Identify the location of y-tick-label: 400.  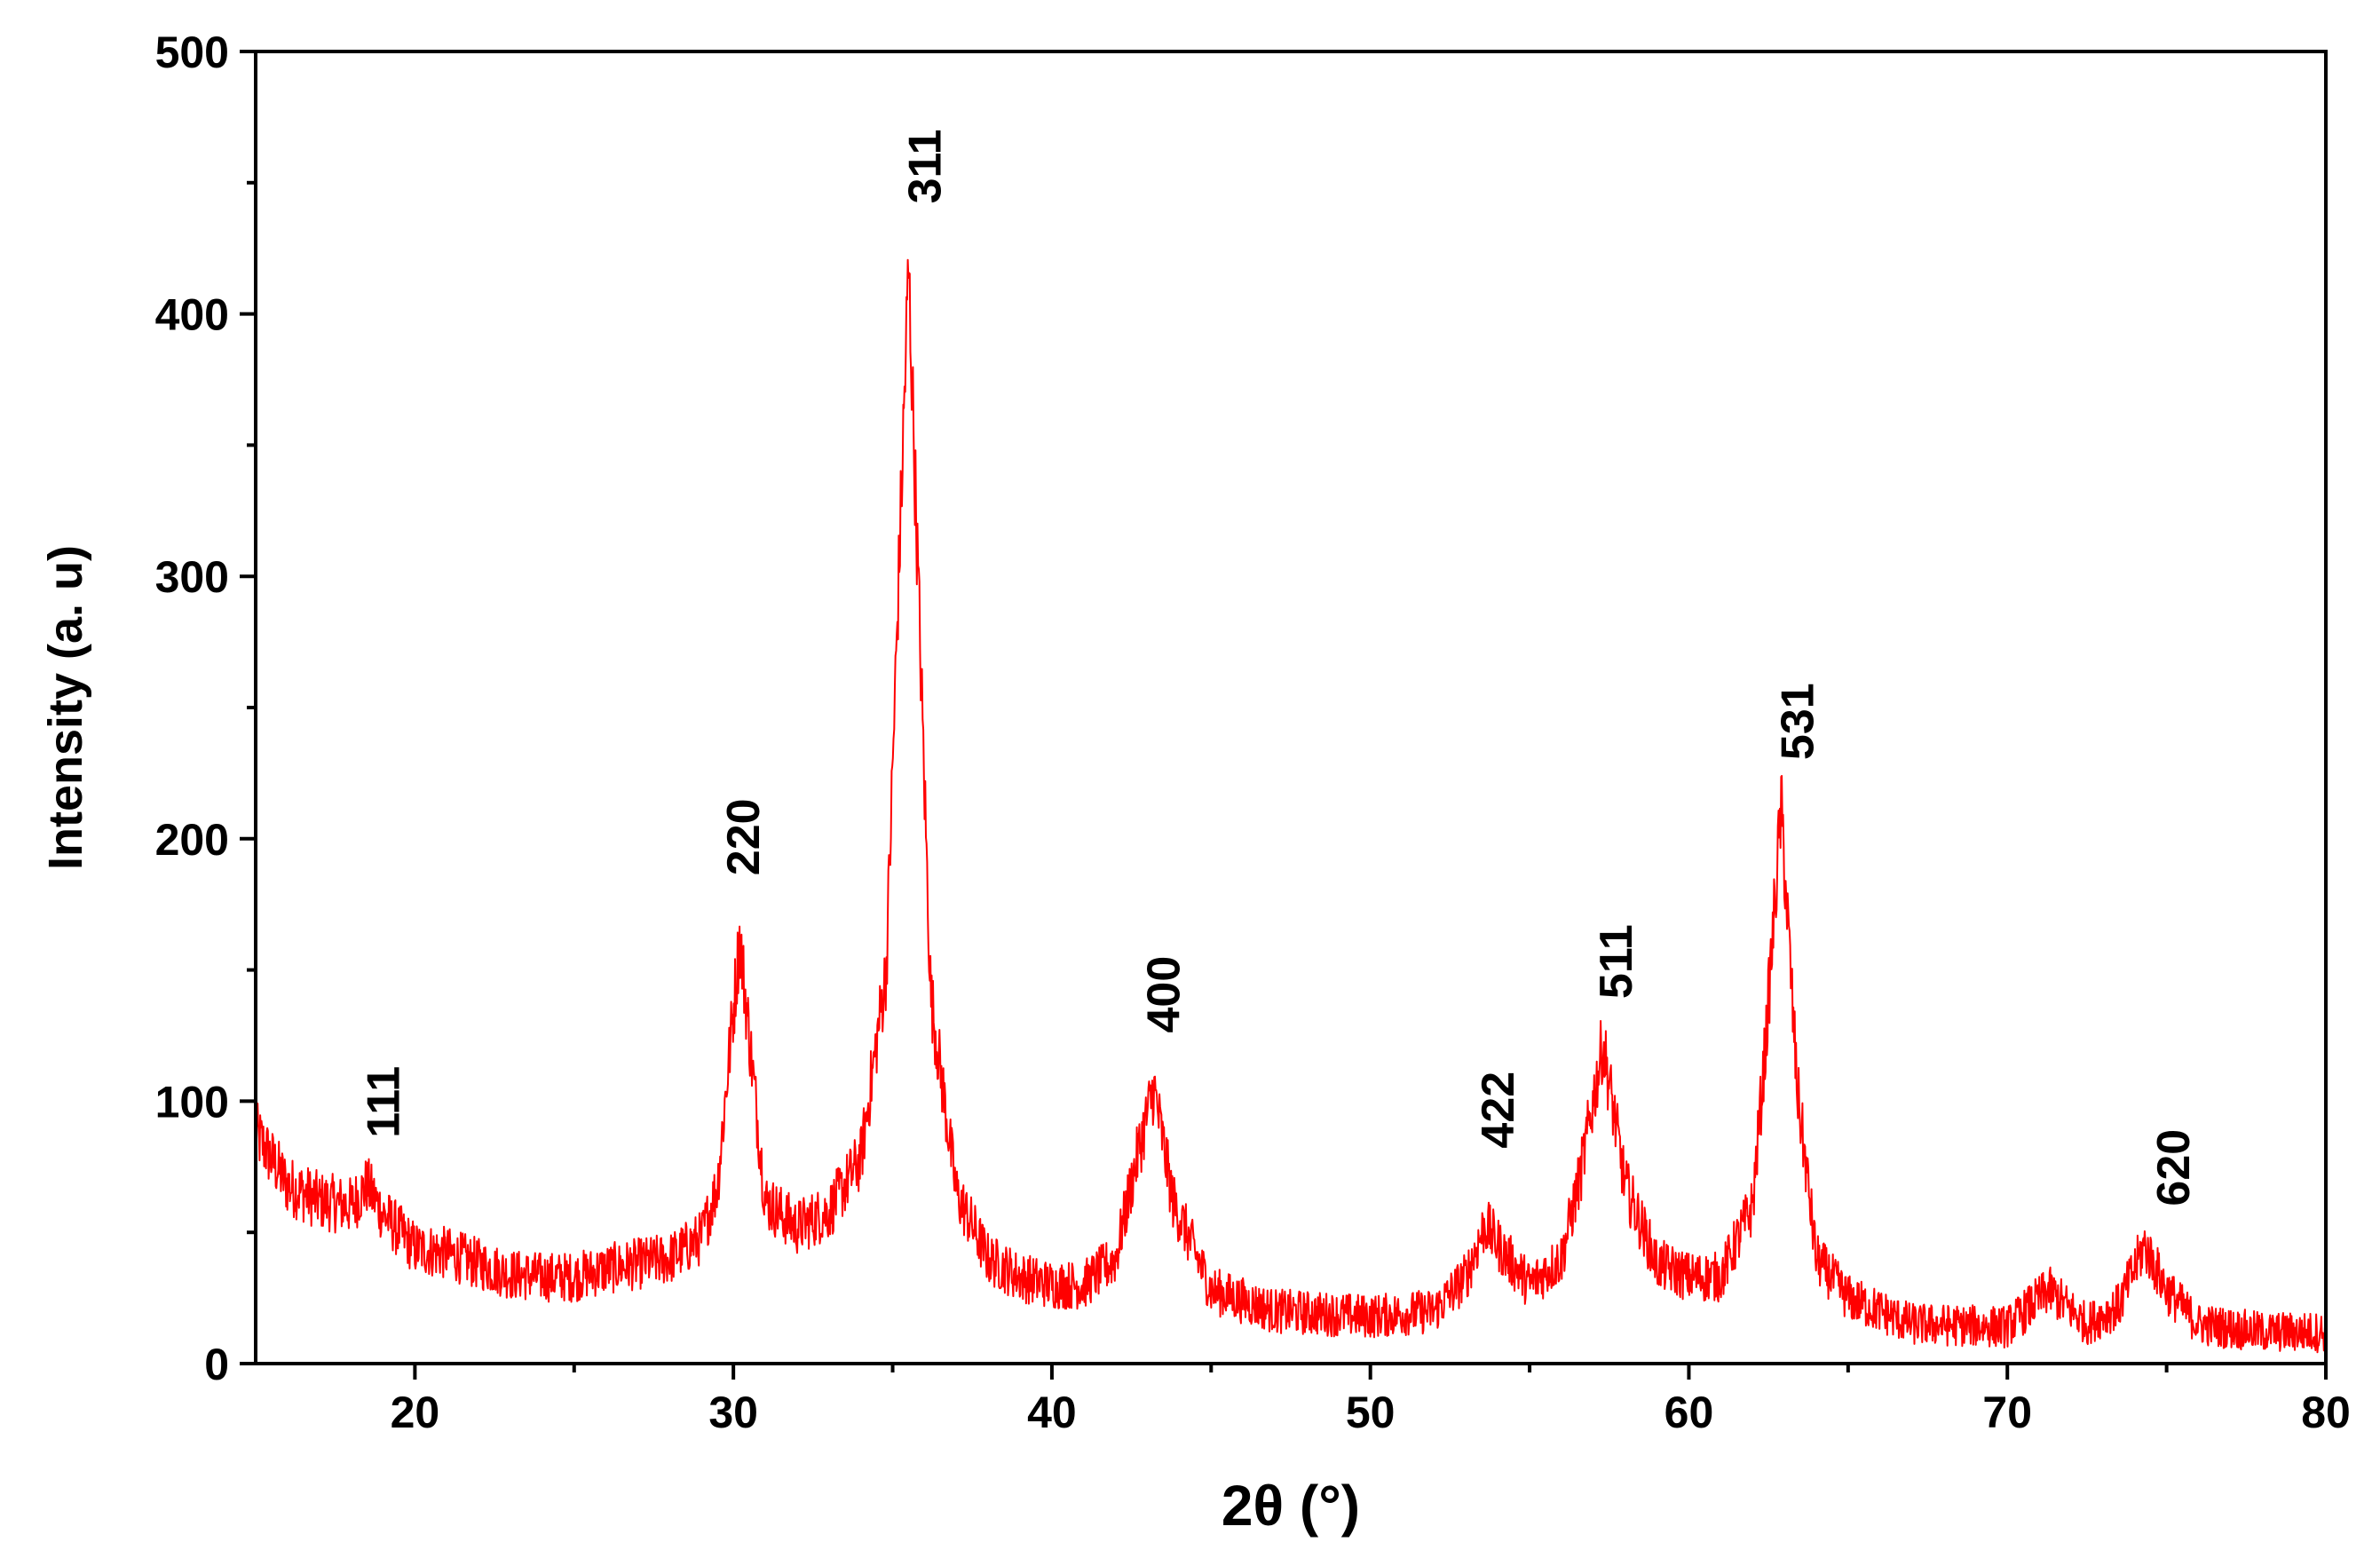
(192, 315).